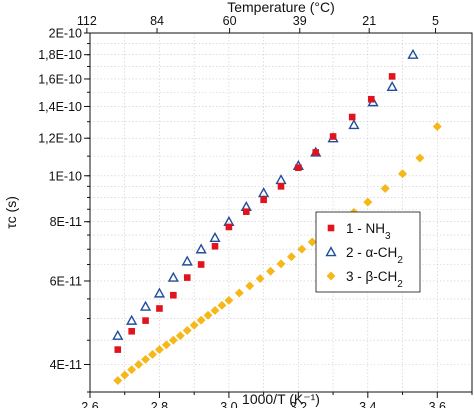 This screenshot has width=474, height=408. I want to click on legend-label-2: 2 - α-CH2, so click(374, 255).